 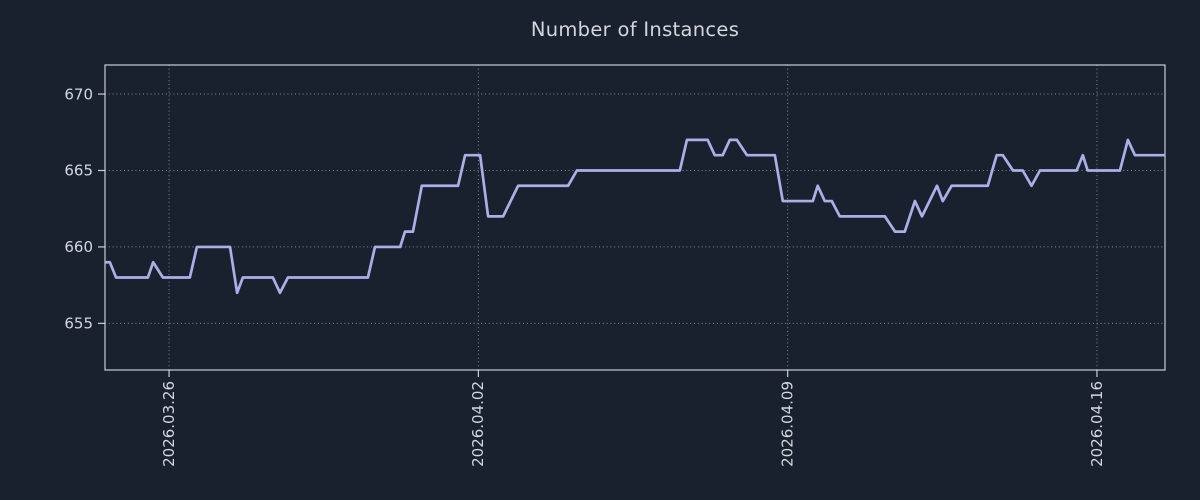 I want to click on y-tick-label: 665, so click(x=78, y=171).